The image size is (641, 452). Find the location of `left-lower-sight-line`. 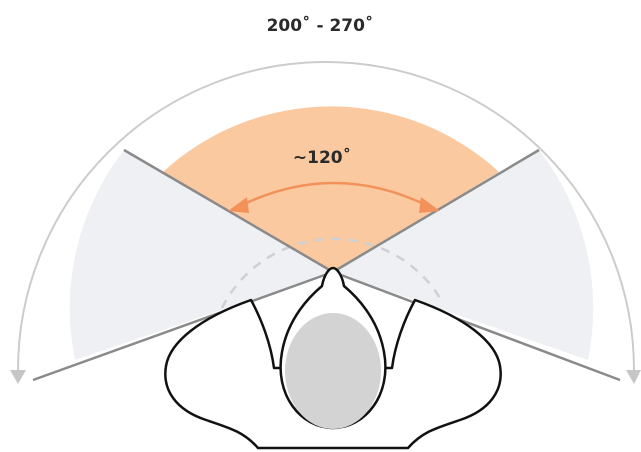

left-lower-sight-line is located at coordinates (183, 326).